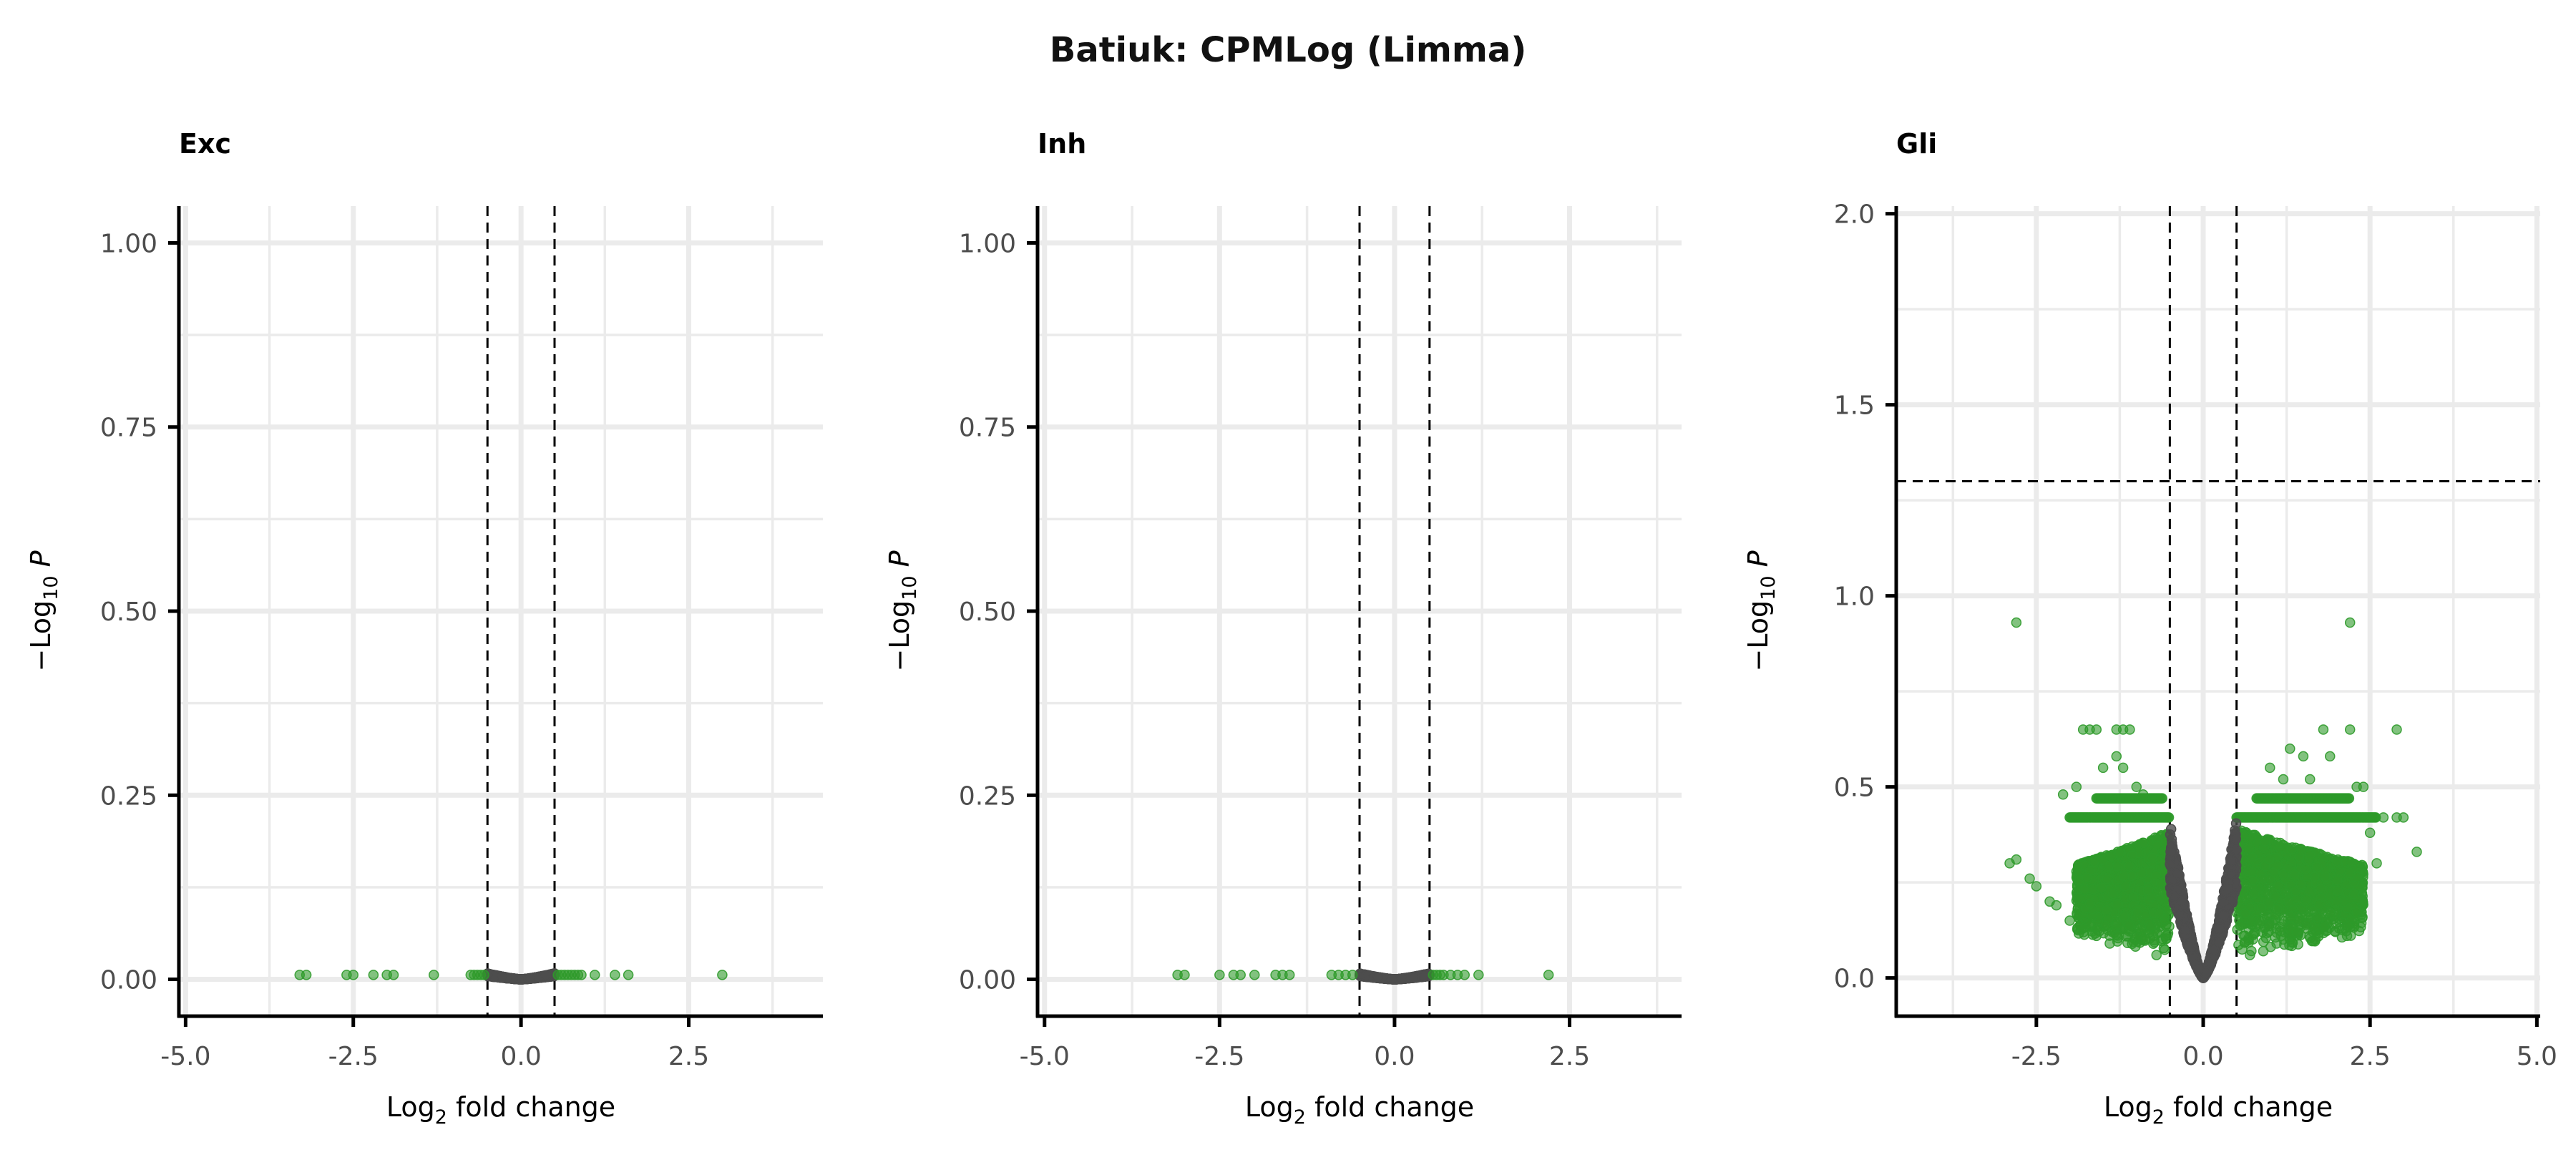  What do you see at coordinates (521, 611) in the screenshot?
I see `cutoff-lines` at bounding box center [521, 611].